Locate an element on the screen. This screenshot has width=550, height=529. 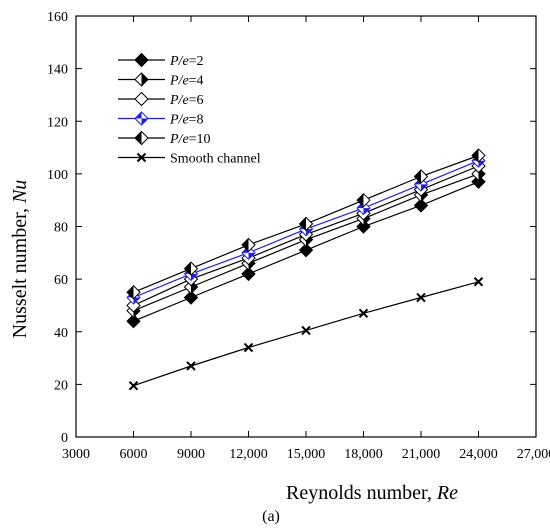
legend-entry: P/e=4 is located at coordinates (161, 80).